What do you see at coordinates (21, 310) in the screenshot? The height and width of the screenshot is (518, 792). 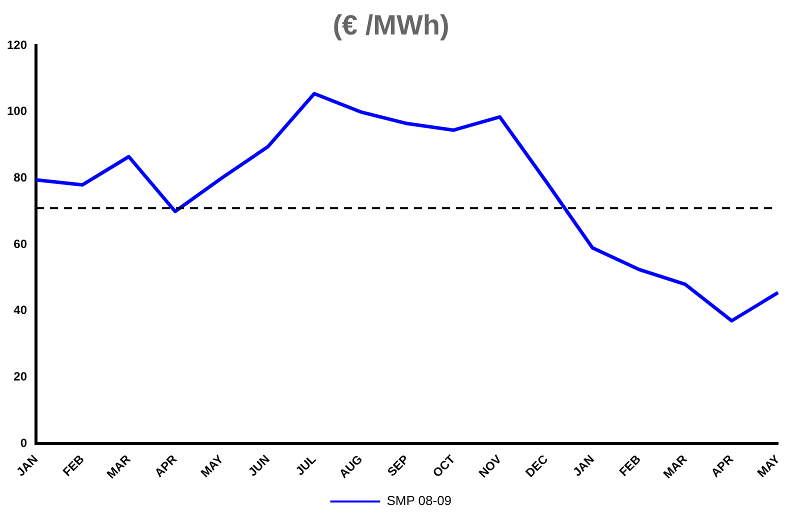 I see `y-tick-label: 40` at bounding box center [21, 310].